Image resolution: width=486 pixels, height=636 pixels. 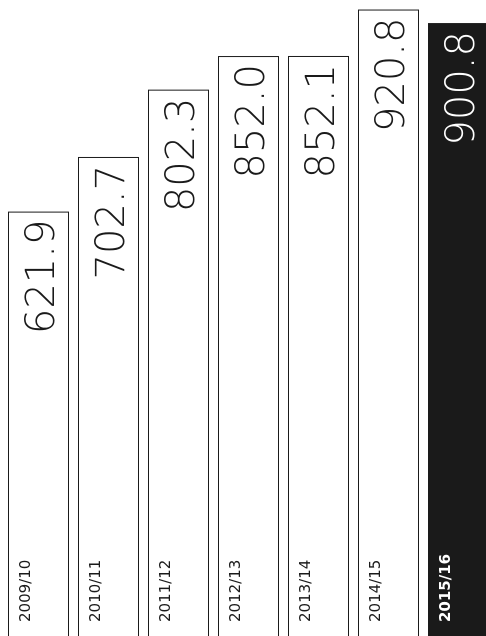 I want to click on value-label: 900.8, so click(x=461, y=88).